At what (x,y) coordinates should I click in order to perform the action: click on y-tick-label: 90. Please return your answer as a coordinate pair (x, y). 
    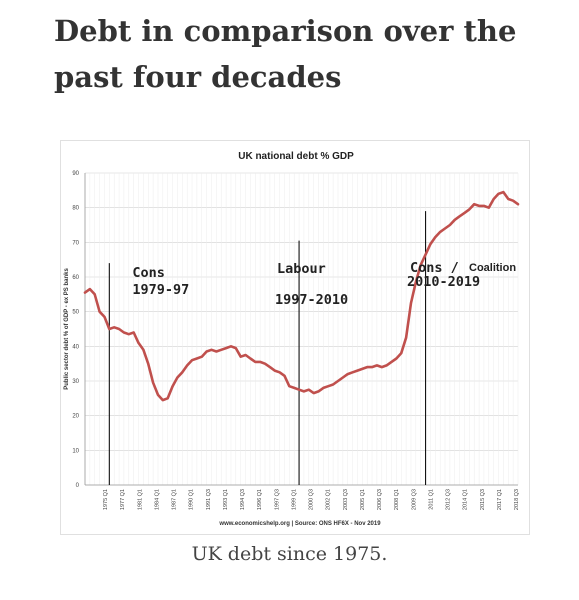
    Looking at the image, I should click on (75, 174).